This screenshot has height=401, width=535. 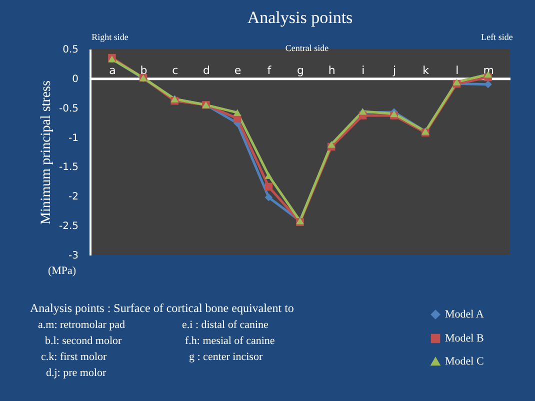 I want to click on text: Analysis points : Surface of cortical bone equivalent to, so click(x=162, y=308).